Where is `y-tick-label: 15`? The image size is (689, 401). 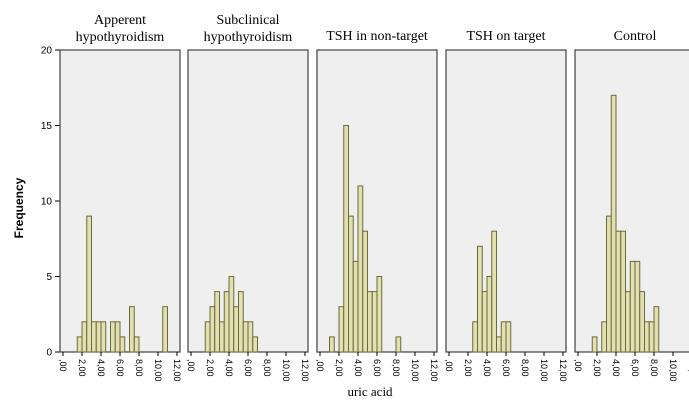 y-tick-label: 15 is located at coordinates (47, 126).